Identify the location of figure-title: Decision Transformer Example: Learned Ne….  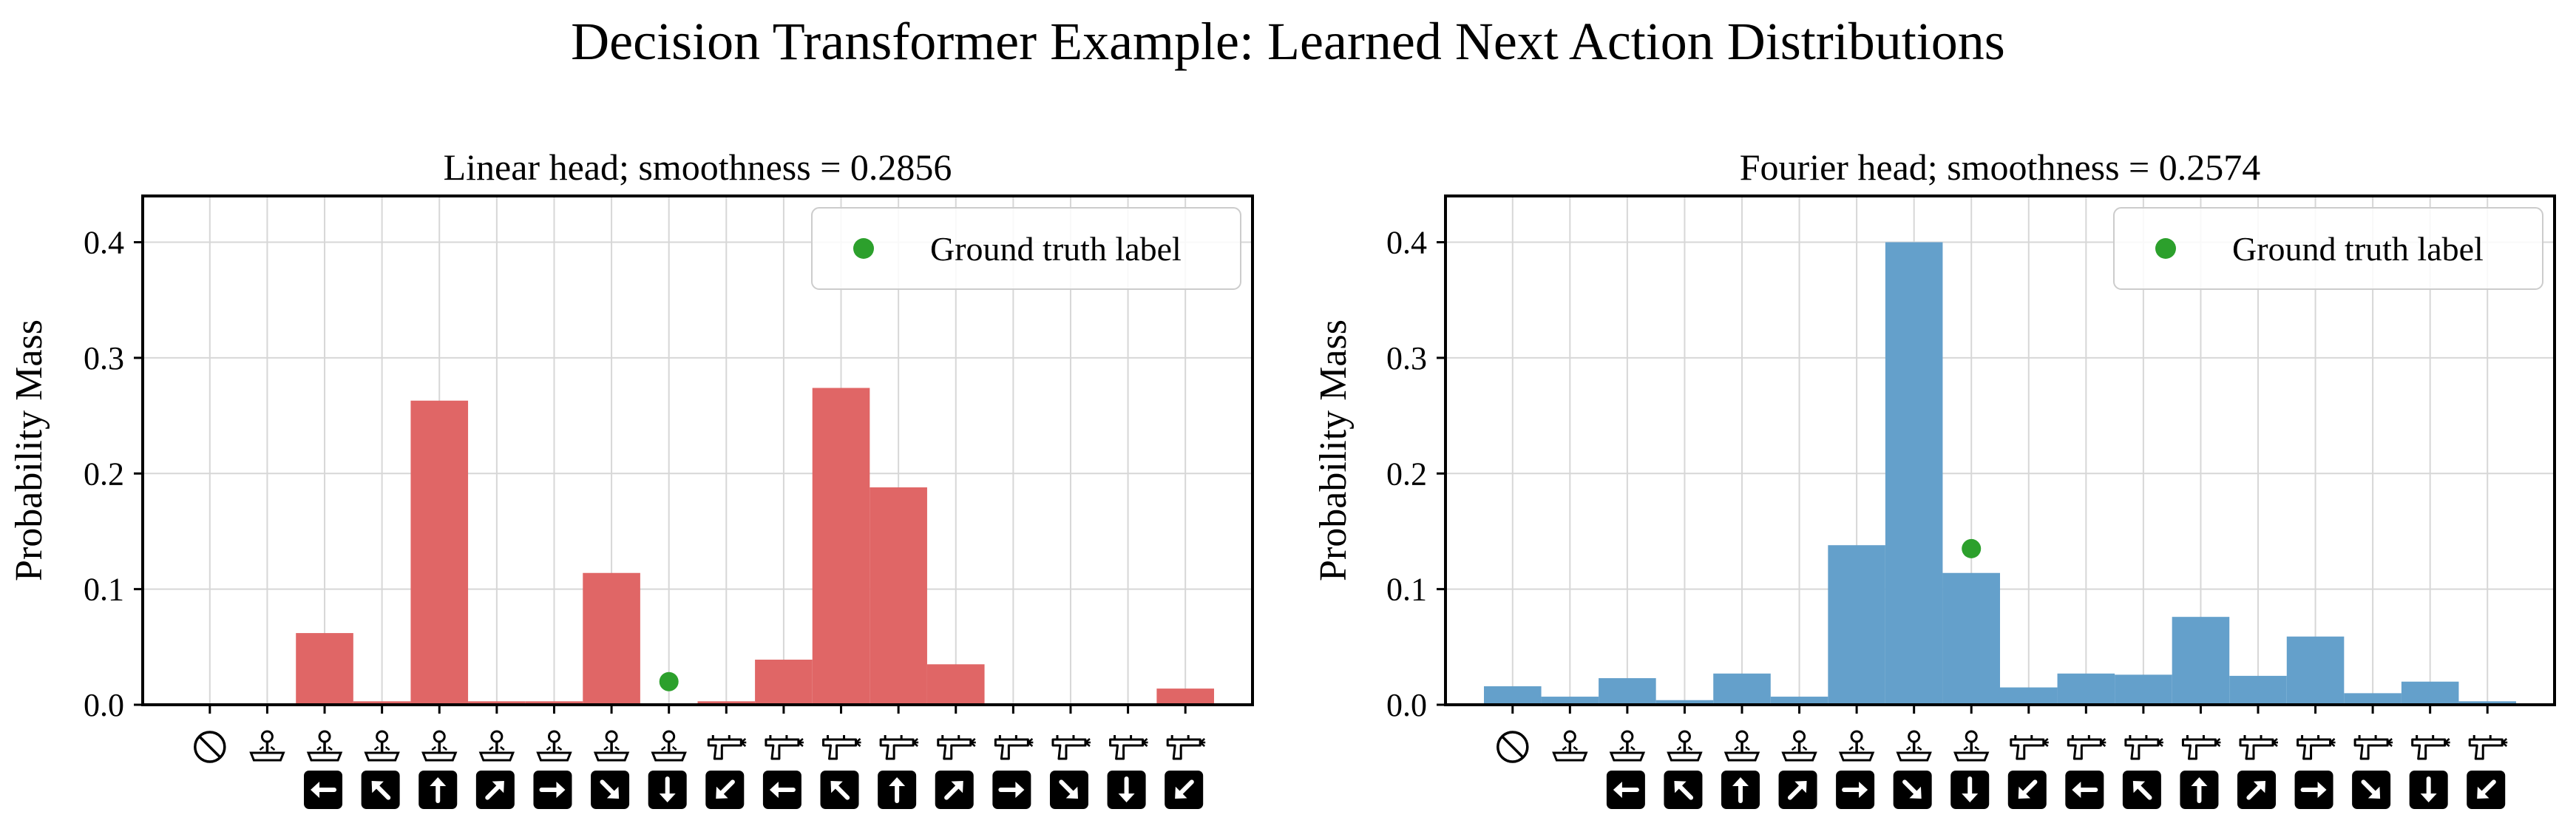
(1288, 41).